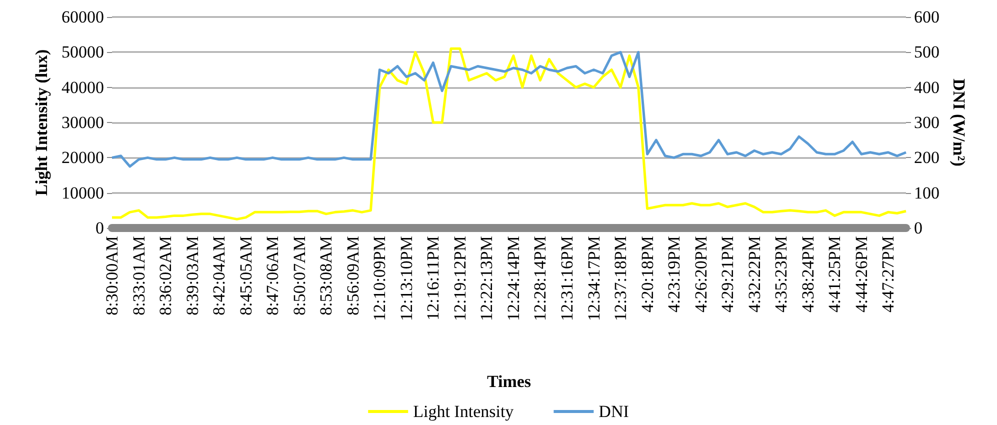 The image size is (997, 425). What do you see at coordinates (272, 276) in the screenshot?
I see `x-tick-label: 8:47:06AM` at bounding box center [272, 276].